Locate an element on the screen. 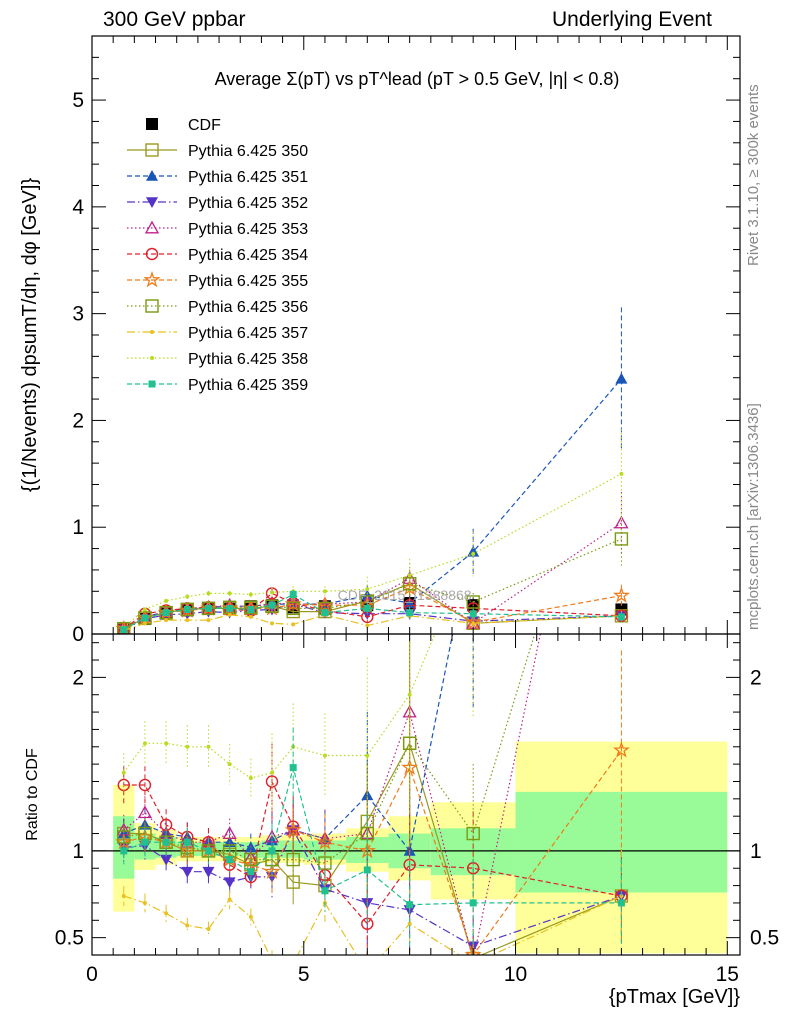  header-left: 300 GeV ppbar is located at coordinates (174, 19).